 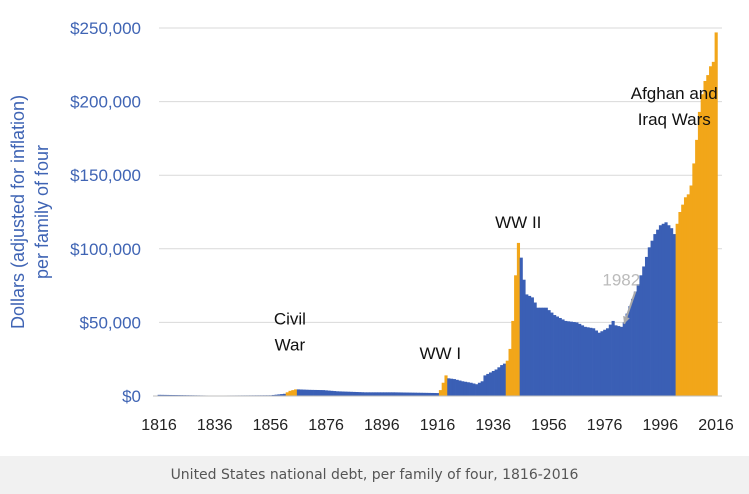 I want to click on x-tick-label: 1976, so click(x=605, y=425).